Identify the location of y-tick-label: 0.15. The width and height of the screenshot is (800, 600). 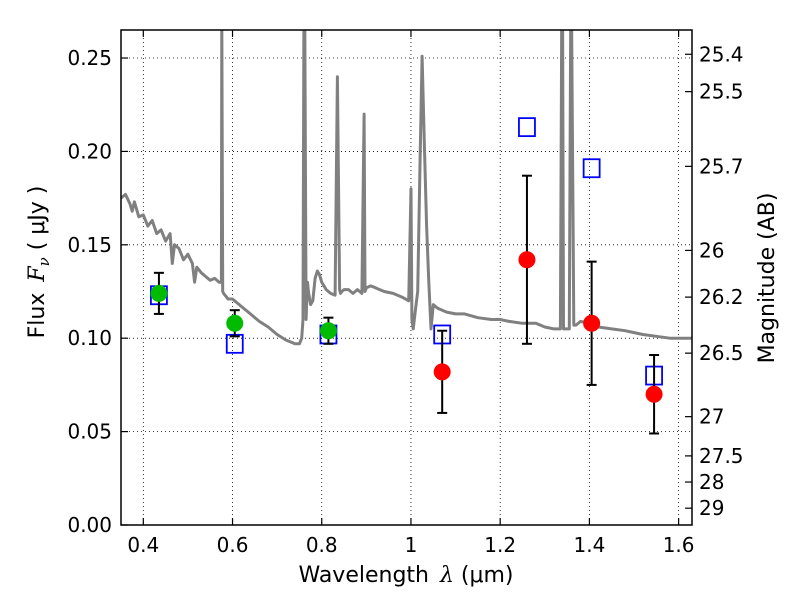
(89, 245).